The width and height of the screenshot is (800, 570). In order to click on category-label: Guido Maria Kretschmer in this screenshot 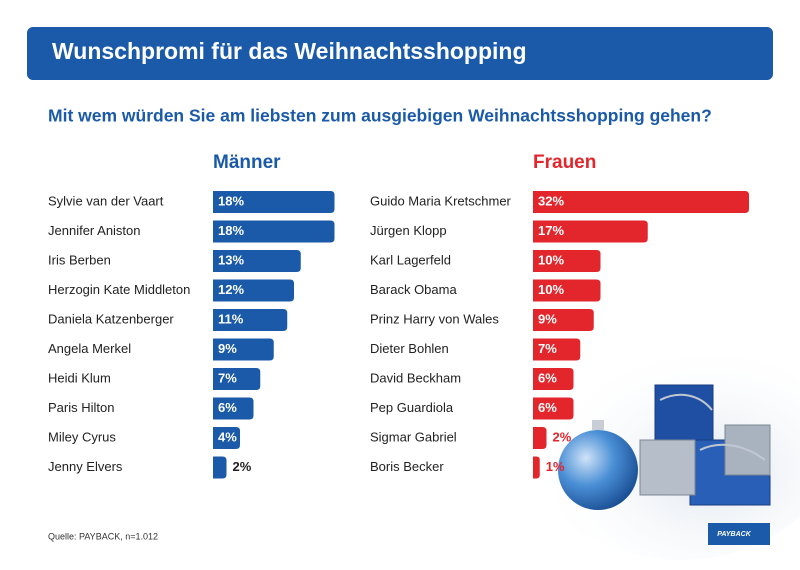, I will do `click(441, 200)`.